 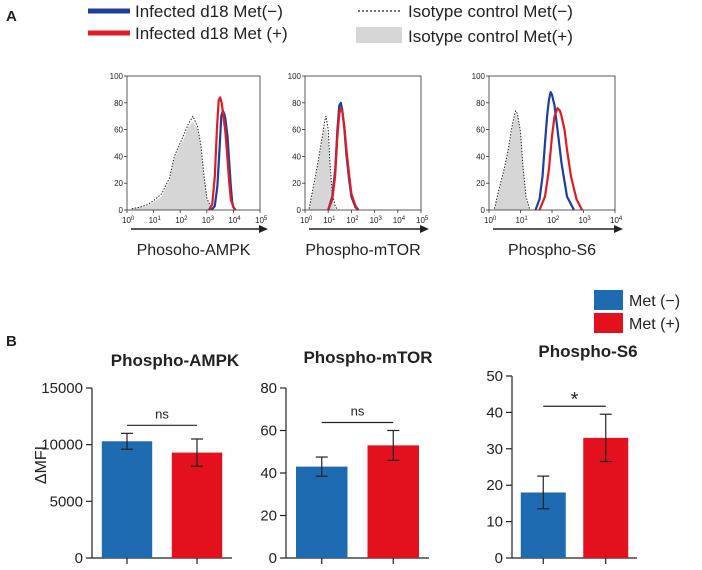 What do you see at coordinates (575, 400) in the screenshot?
I see `significance-label: *` at bounding box center [575, 400].